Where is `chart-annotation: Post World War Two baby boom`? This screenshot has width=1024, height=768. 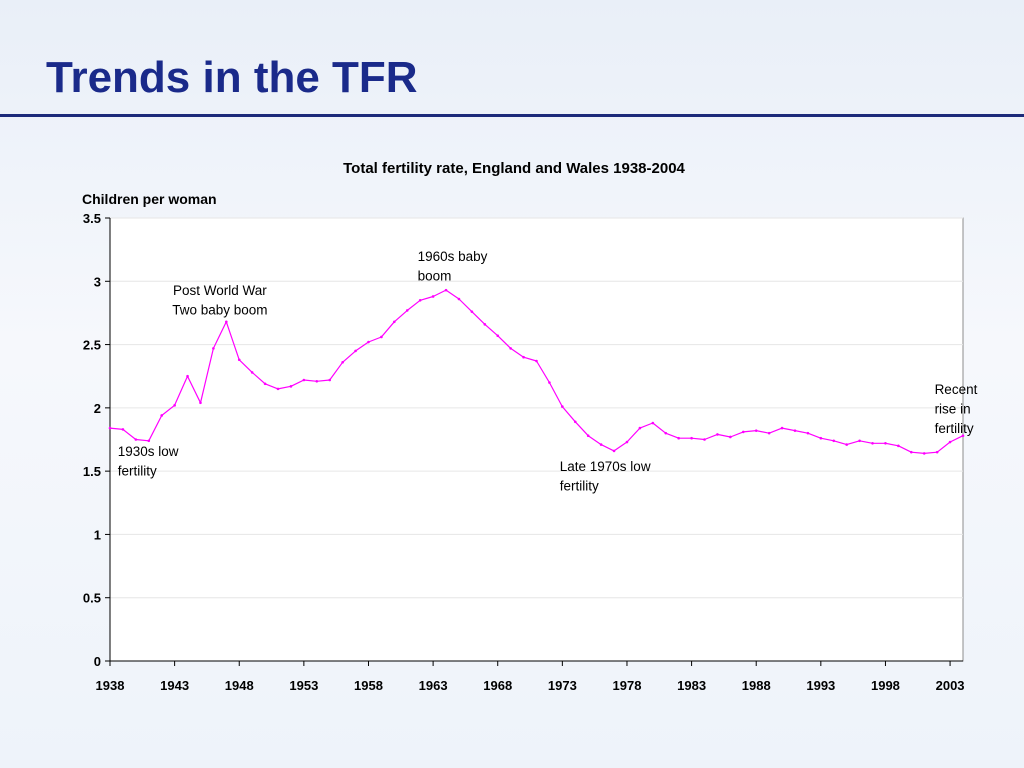 chart-annotation: Post World War Two baby boom is located at coordinates (219, 300).